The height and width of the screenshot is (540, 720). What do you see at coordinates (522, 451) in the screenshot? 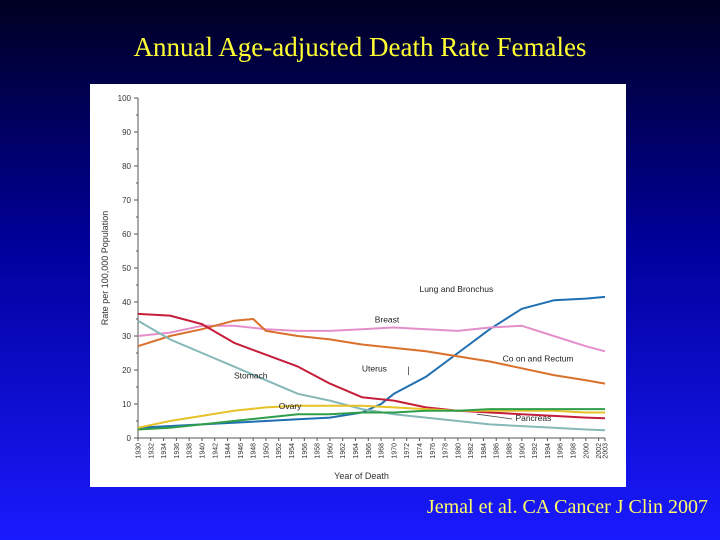
I see `x-tick-label: 1990` at bounding box center [522, 451].